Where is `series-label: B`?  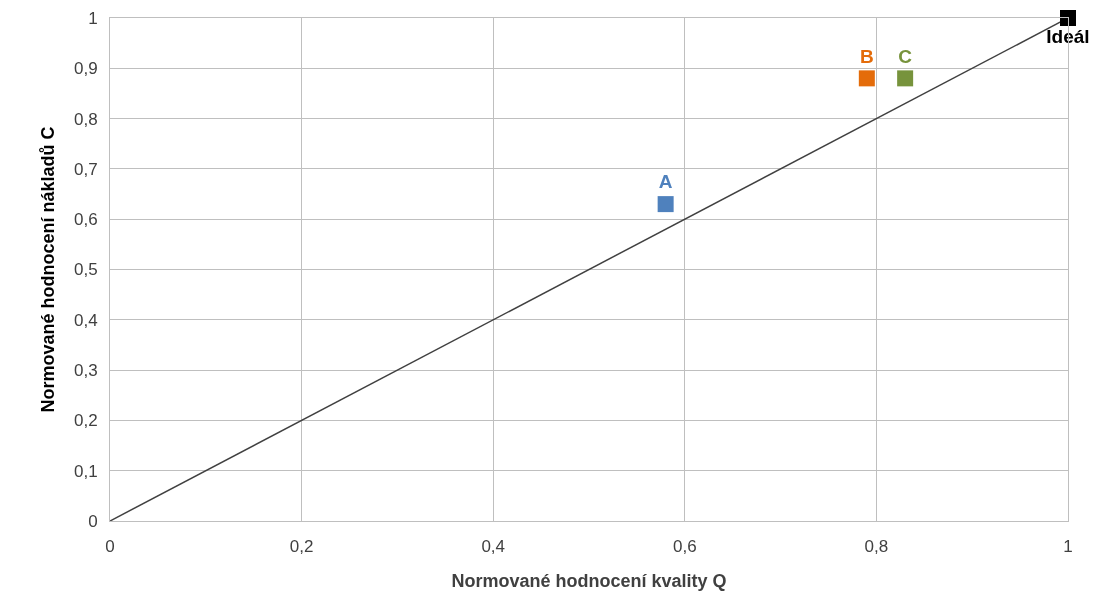 series-label: B is located at coordinates (866, 56).